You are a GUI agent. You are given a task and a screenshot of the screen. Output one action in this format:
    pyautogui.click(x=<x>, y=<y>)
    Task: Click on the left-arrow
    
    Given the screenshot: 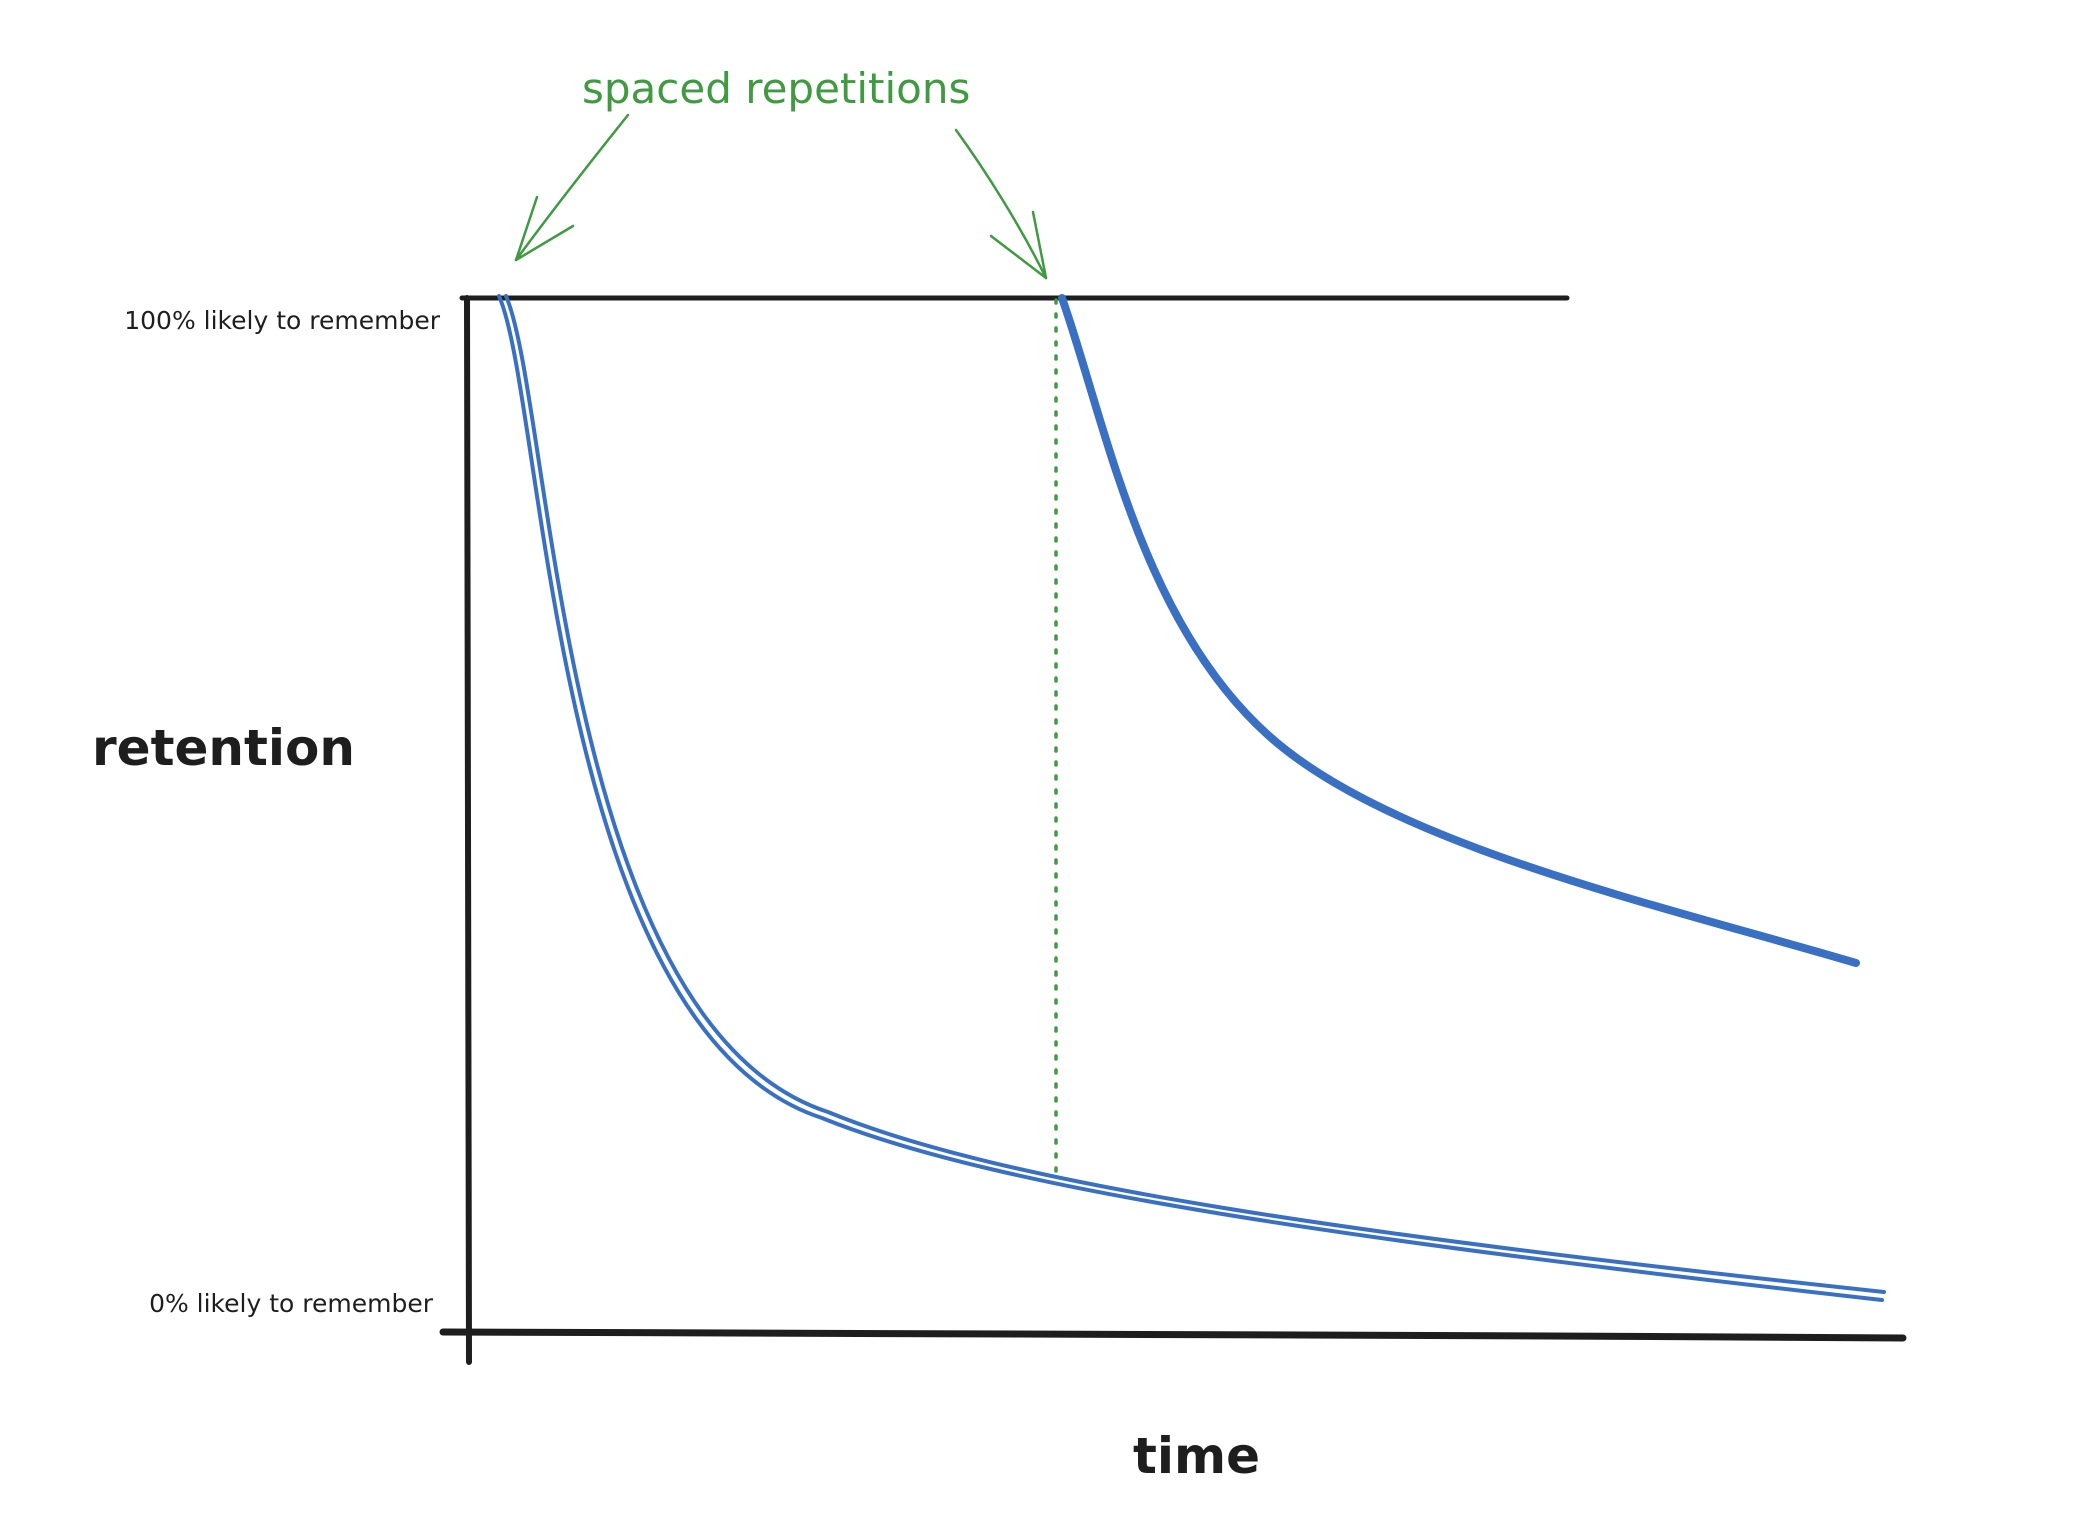 What is the action you would take?
    pyautogui.click(x=572, y=187)
    